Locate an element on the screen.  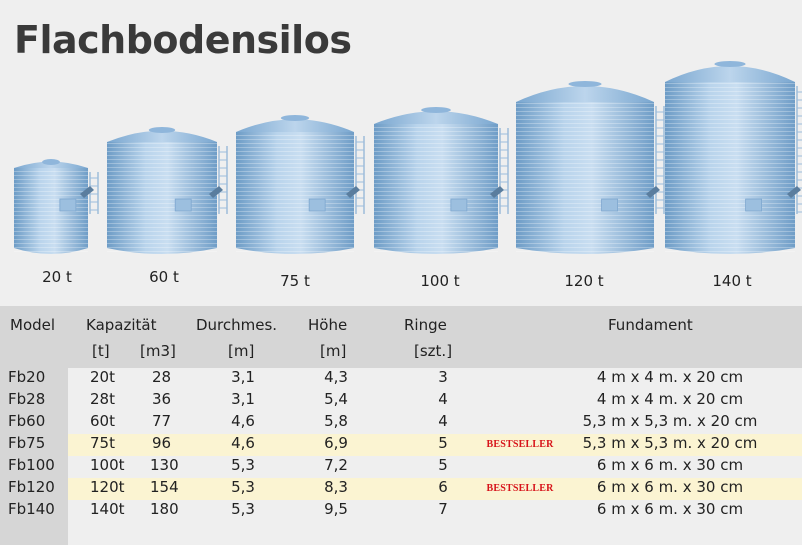
silo-label-5: 120 t is located at coordinates (584, 281).